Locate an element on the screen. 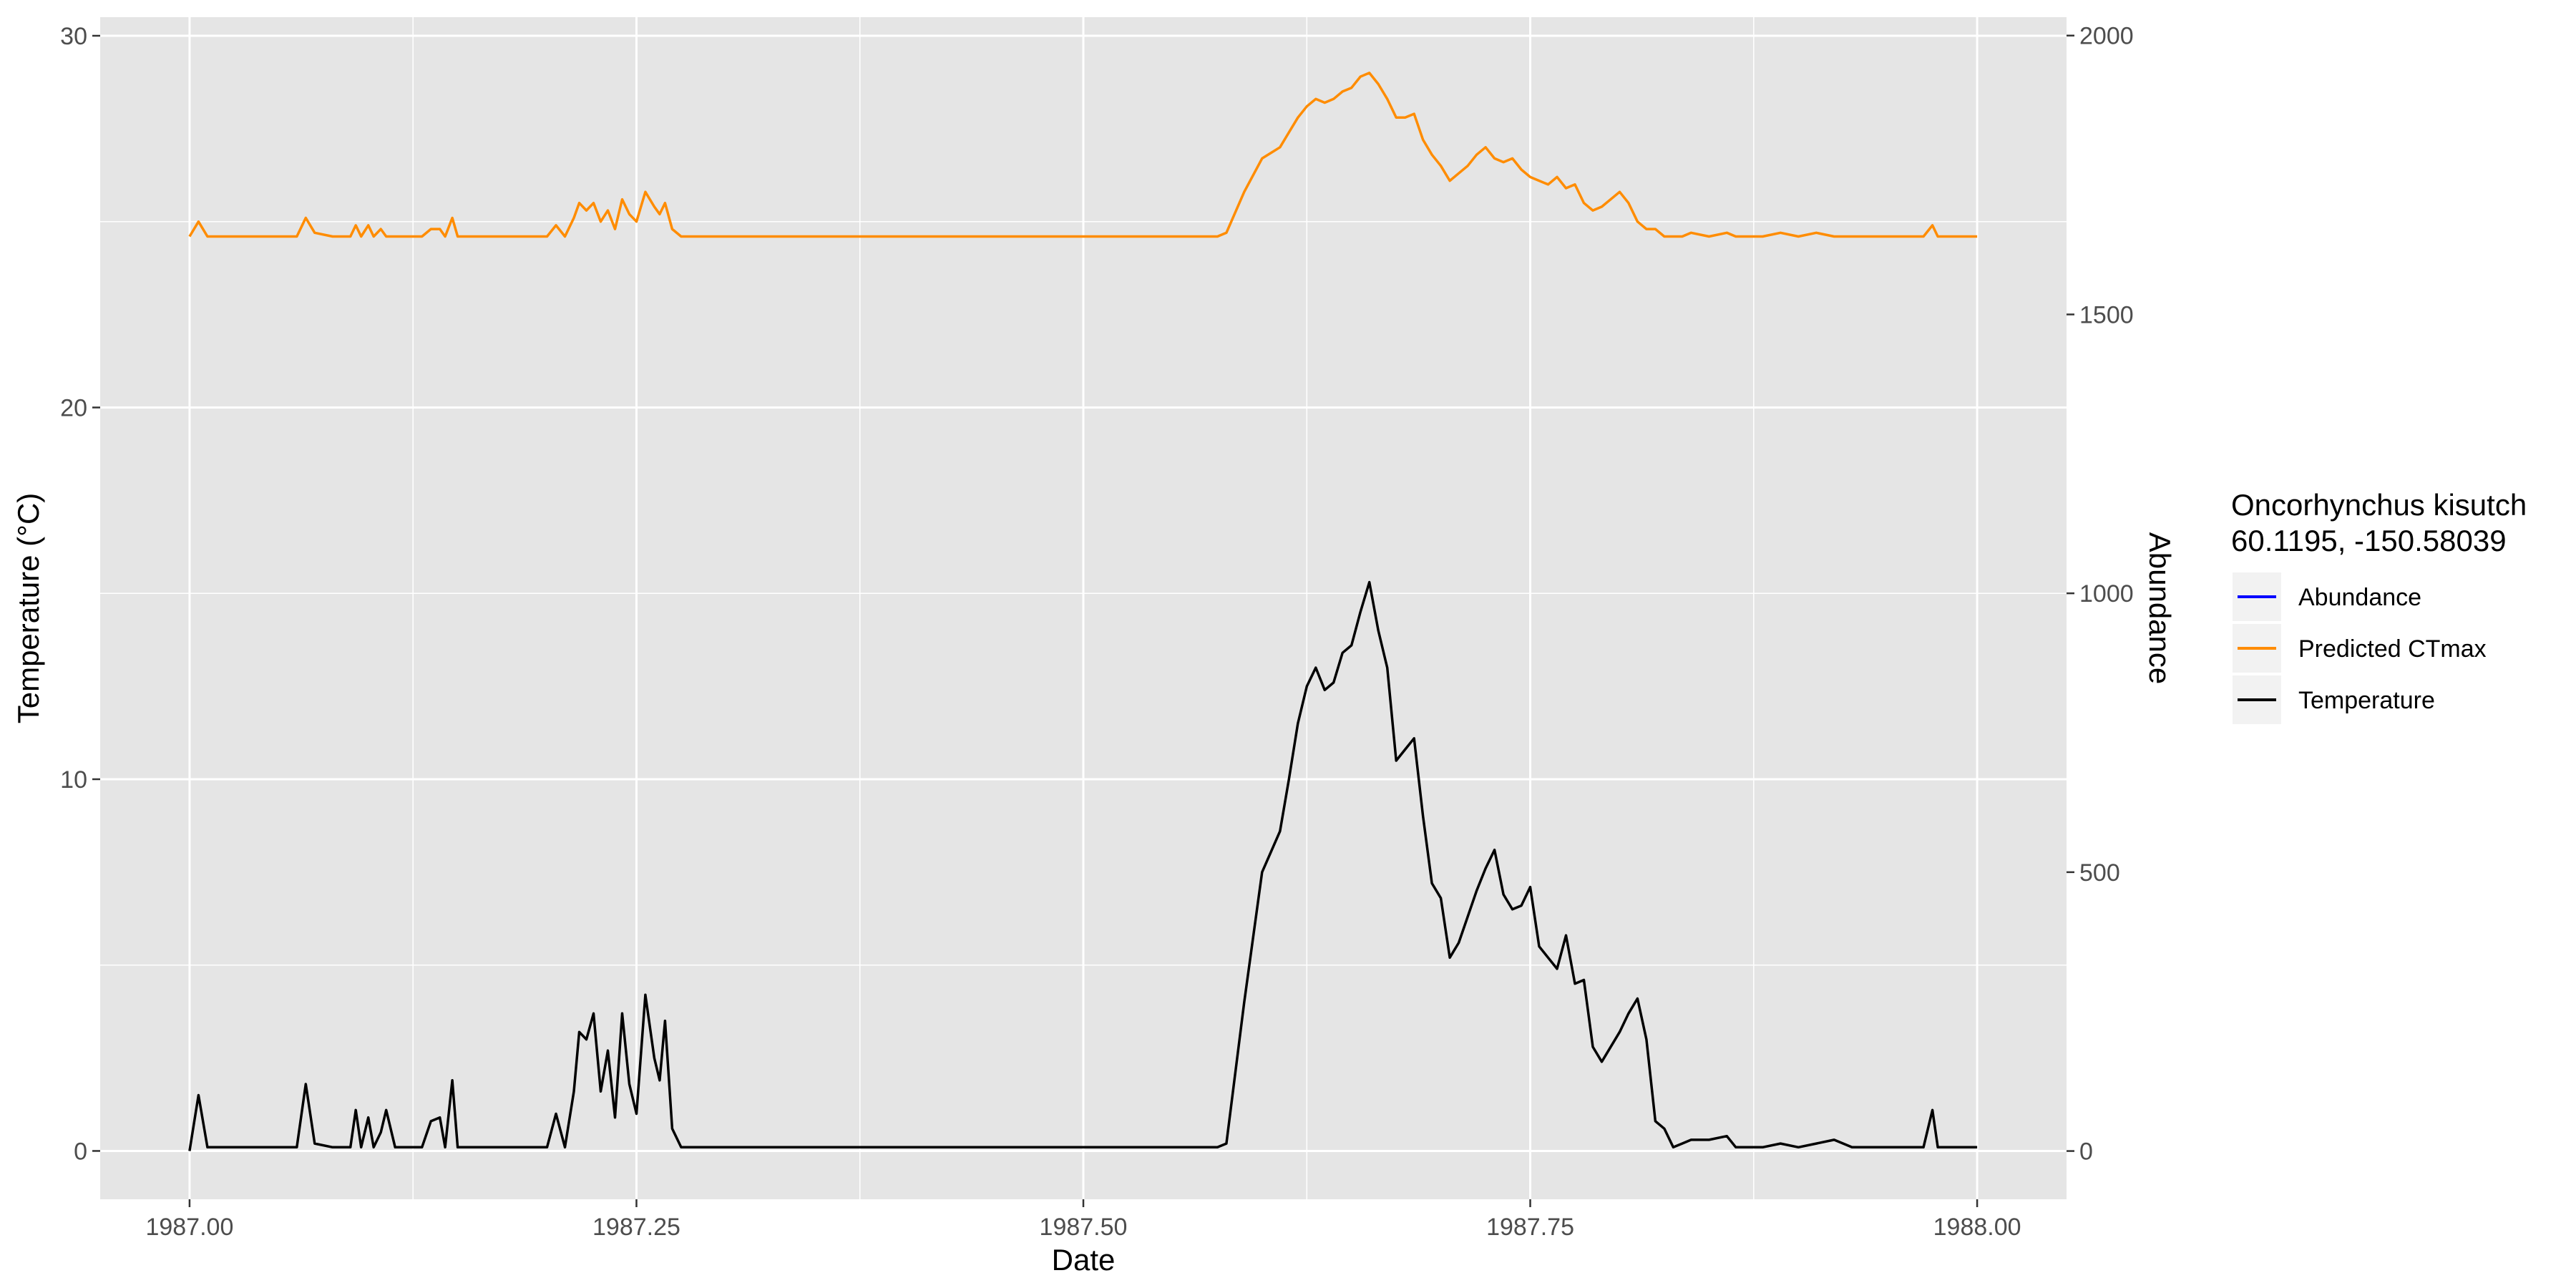 This screenshot has height=1288, width=2576. x-tick-label: 1987.75 is located at coordinates (1530, 1227).